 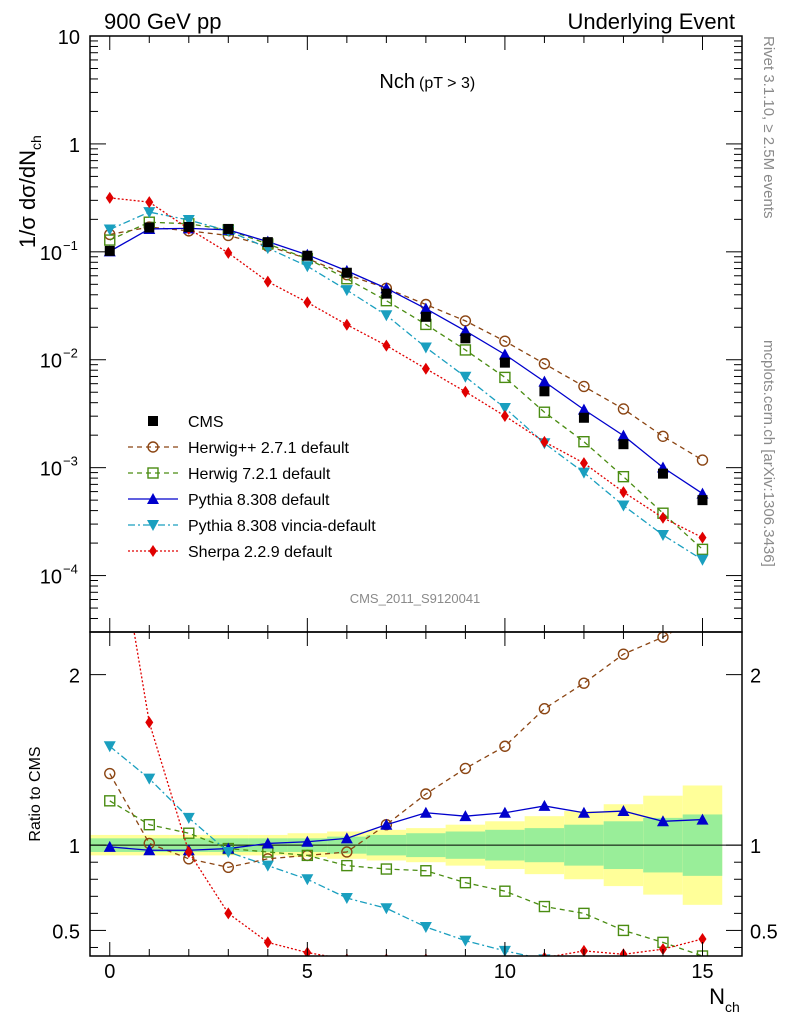 What do you see at coordinates (229, 474) in the screenshot?
I see `legend-item: Herwig 7.2.1 default` at bounding box center [229, 474].